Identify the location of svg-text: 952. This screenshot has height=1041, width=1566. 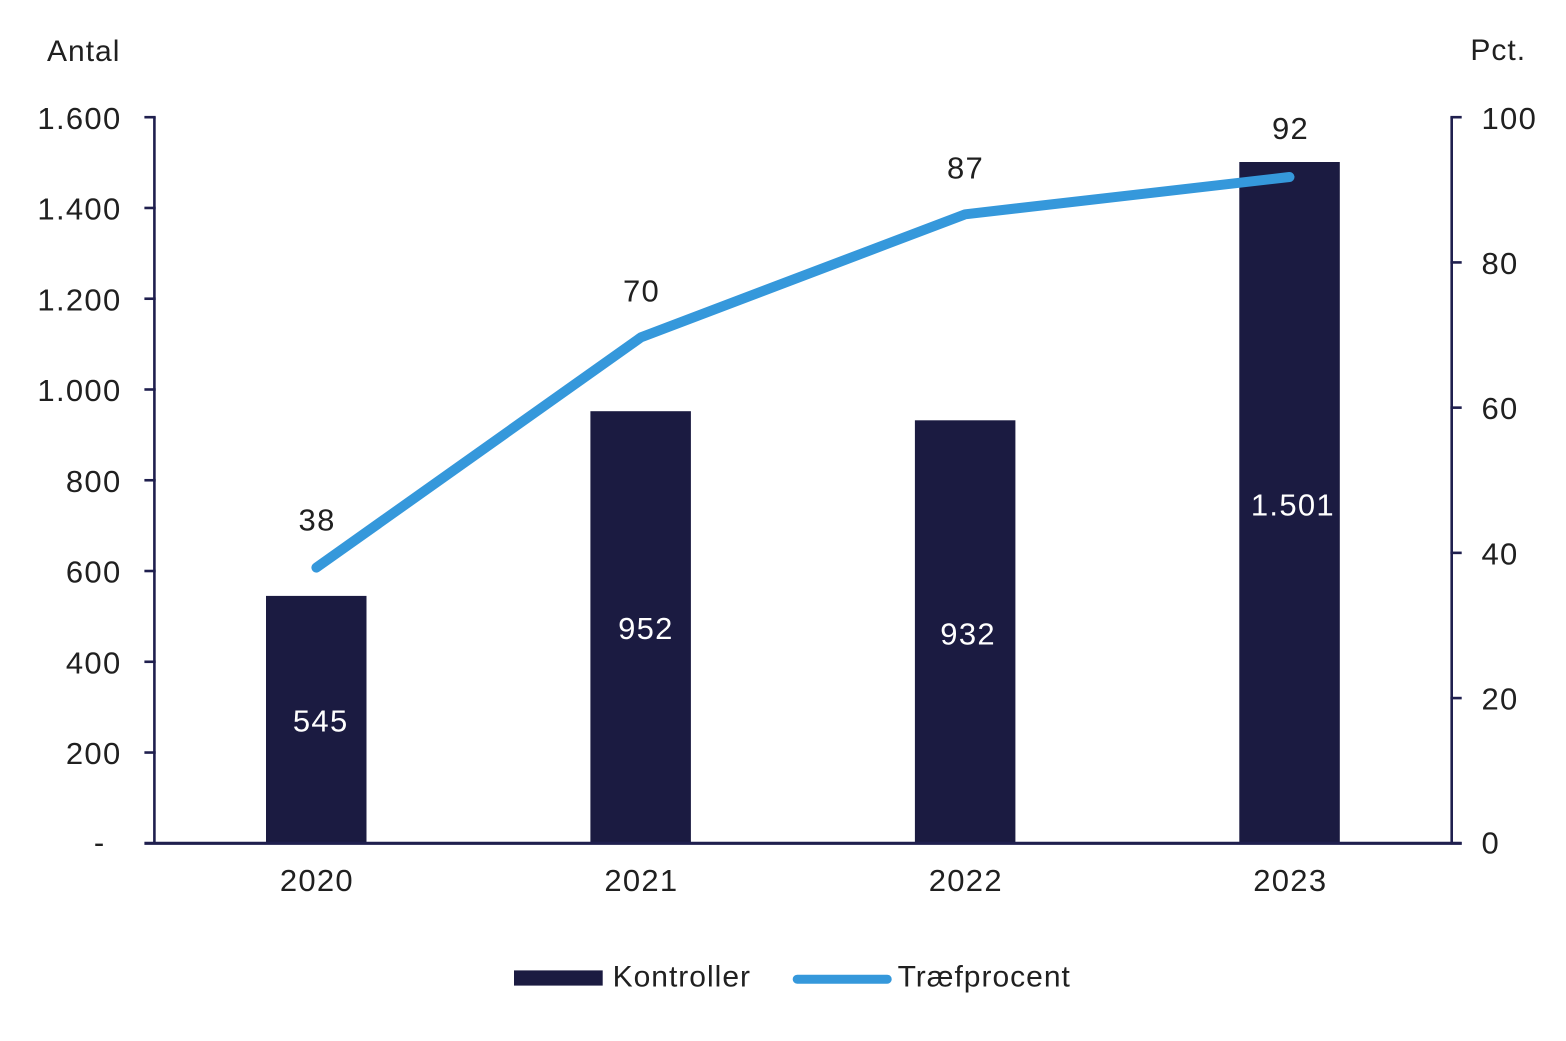
(646, 628).